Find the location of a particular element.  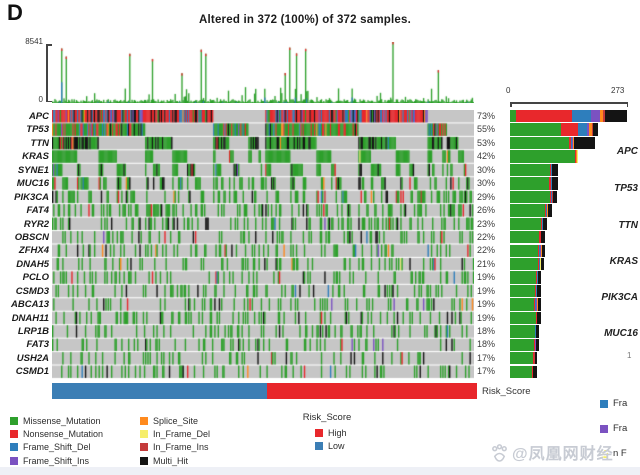

risk-legend-item: Low is located at coordinates (331, 445).